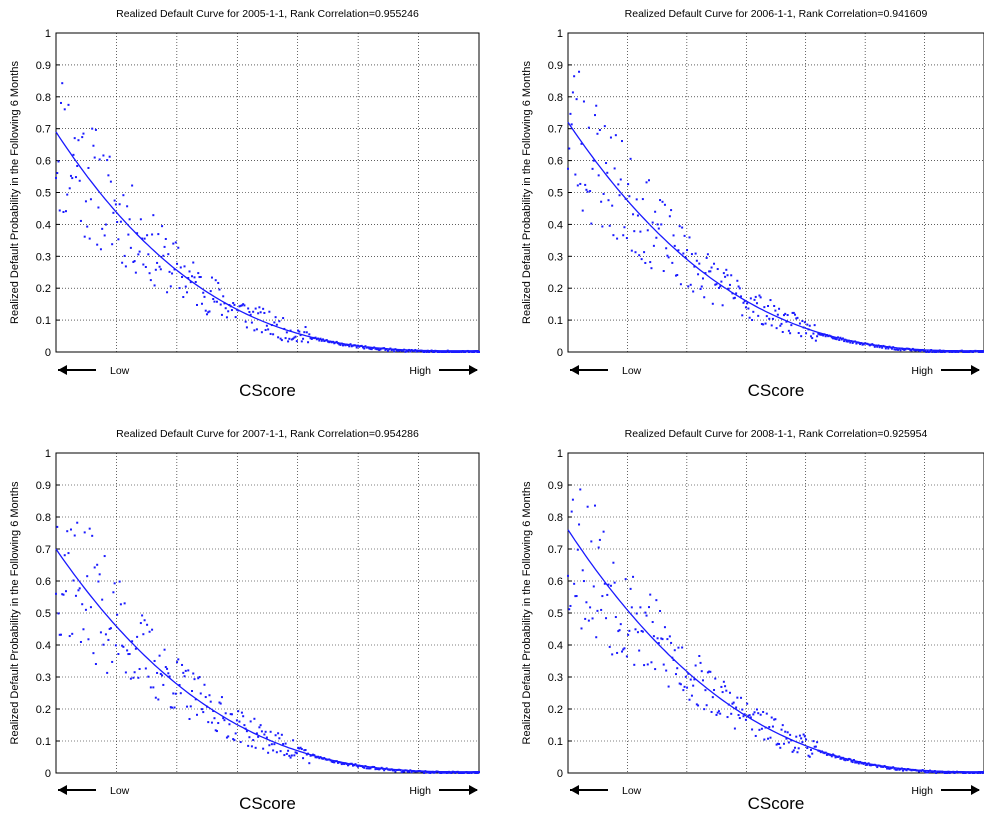 The width and height of the screenshot is (984, 817). Describe the element at coordinates (48, 774) in the screenshot. I see `y-tick-label: 0` at that location.